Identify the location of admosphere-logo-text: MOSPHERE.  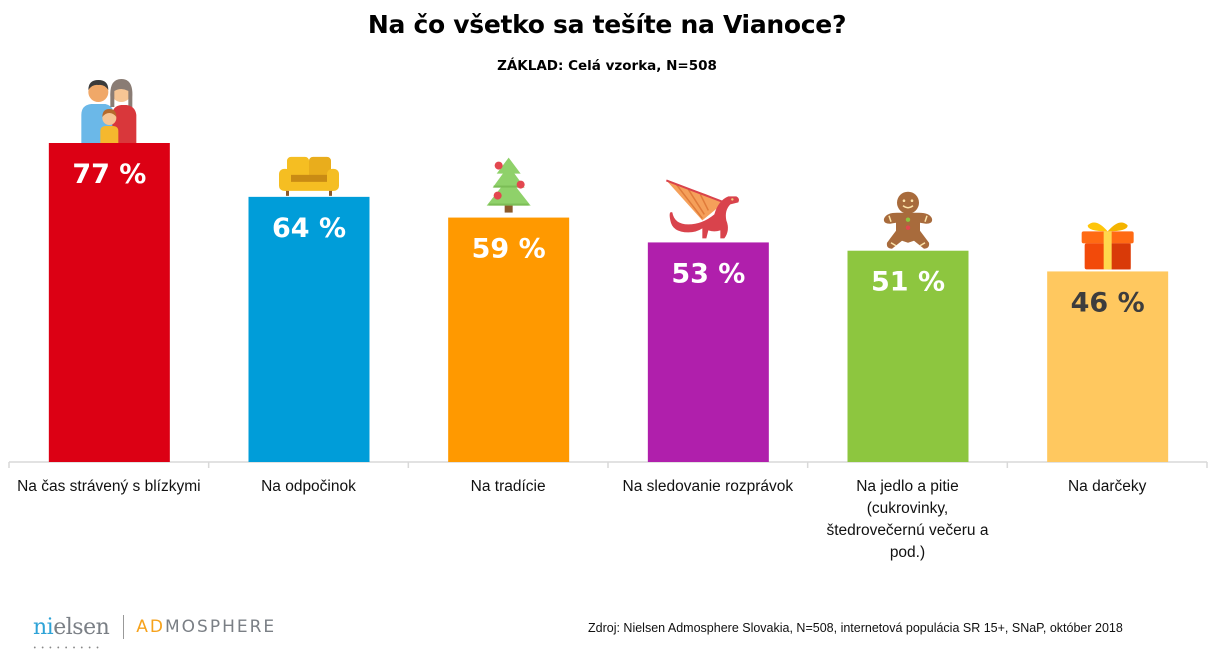
(221, 627).